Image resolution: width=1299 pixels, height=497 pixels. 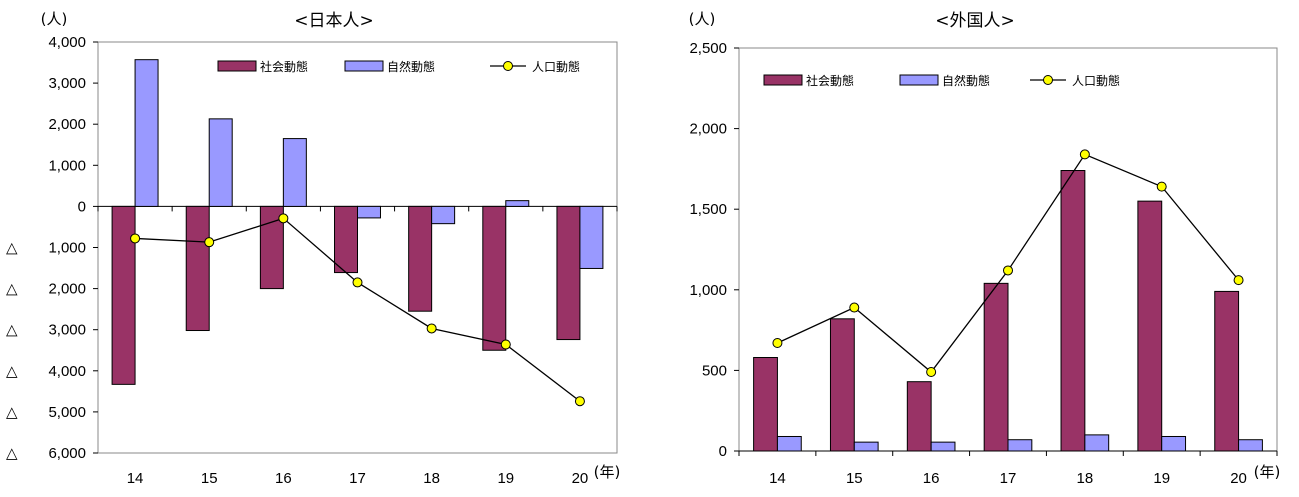 What do you see at coordinates (135, 478) in the screenshot?
I see `x-tick-label: 14` at bounding box center [135, 478].